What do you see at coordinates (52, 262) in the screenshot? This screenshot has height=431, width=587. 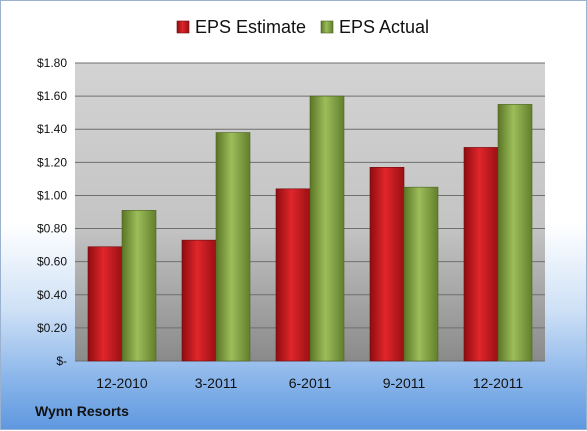 I see `y-tick-label: $0.60` at bounding box center [52, 262].